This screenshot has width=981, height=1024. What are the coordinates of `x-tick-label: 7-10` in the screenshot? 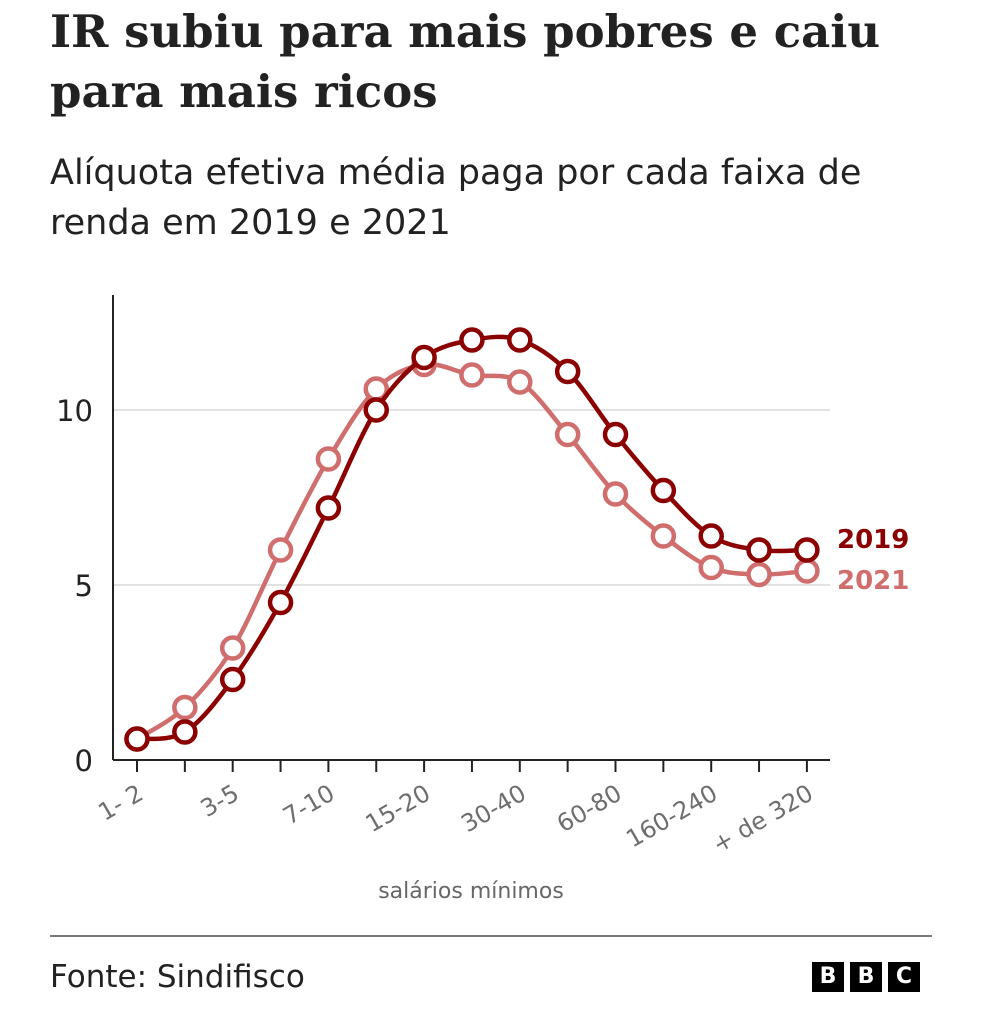 It's located at (308, 804).